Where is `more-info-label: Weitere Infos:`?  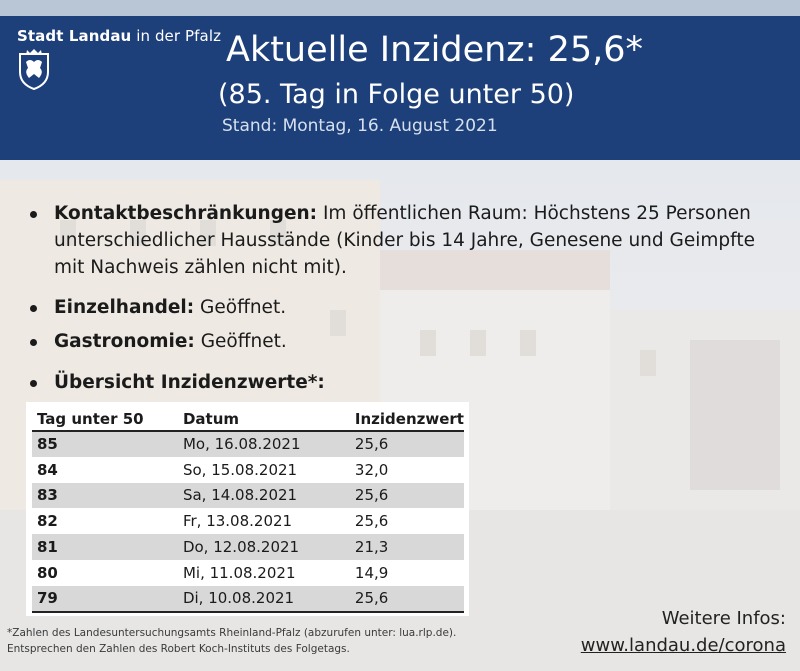
more-info-label: Weitere Infos: is located at coordinates (723, 618).